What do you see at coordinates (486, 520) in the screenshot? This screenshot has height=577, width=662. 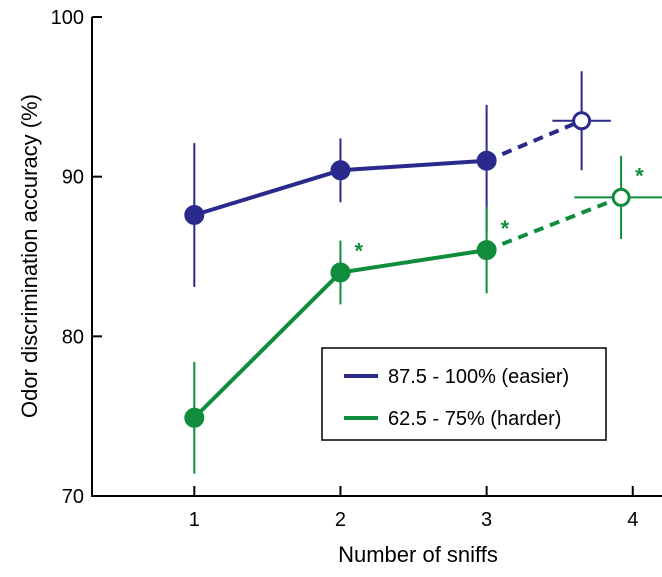 I see `x-tick-label: 3` at bounding box center [486, 520].